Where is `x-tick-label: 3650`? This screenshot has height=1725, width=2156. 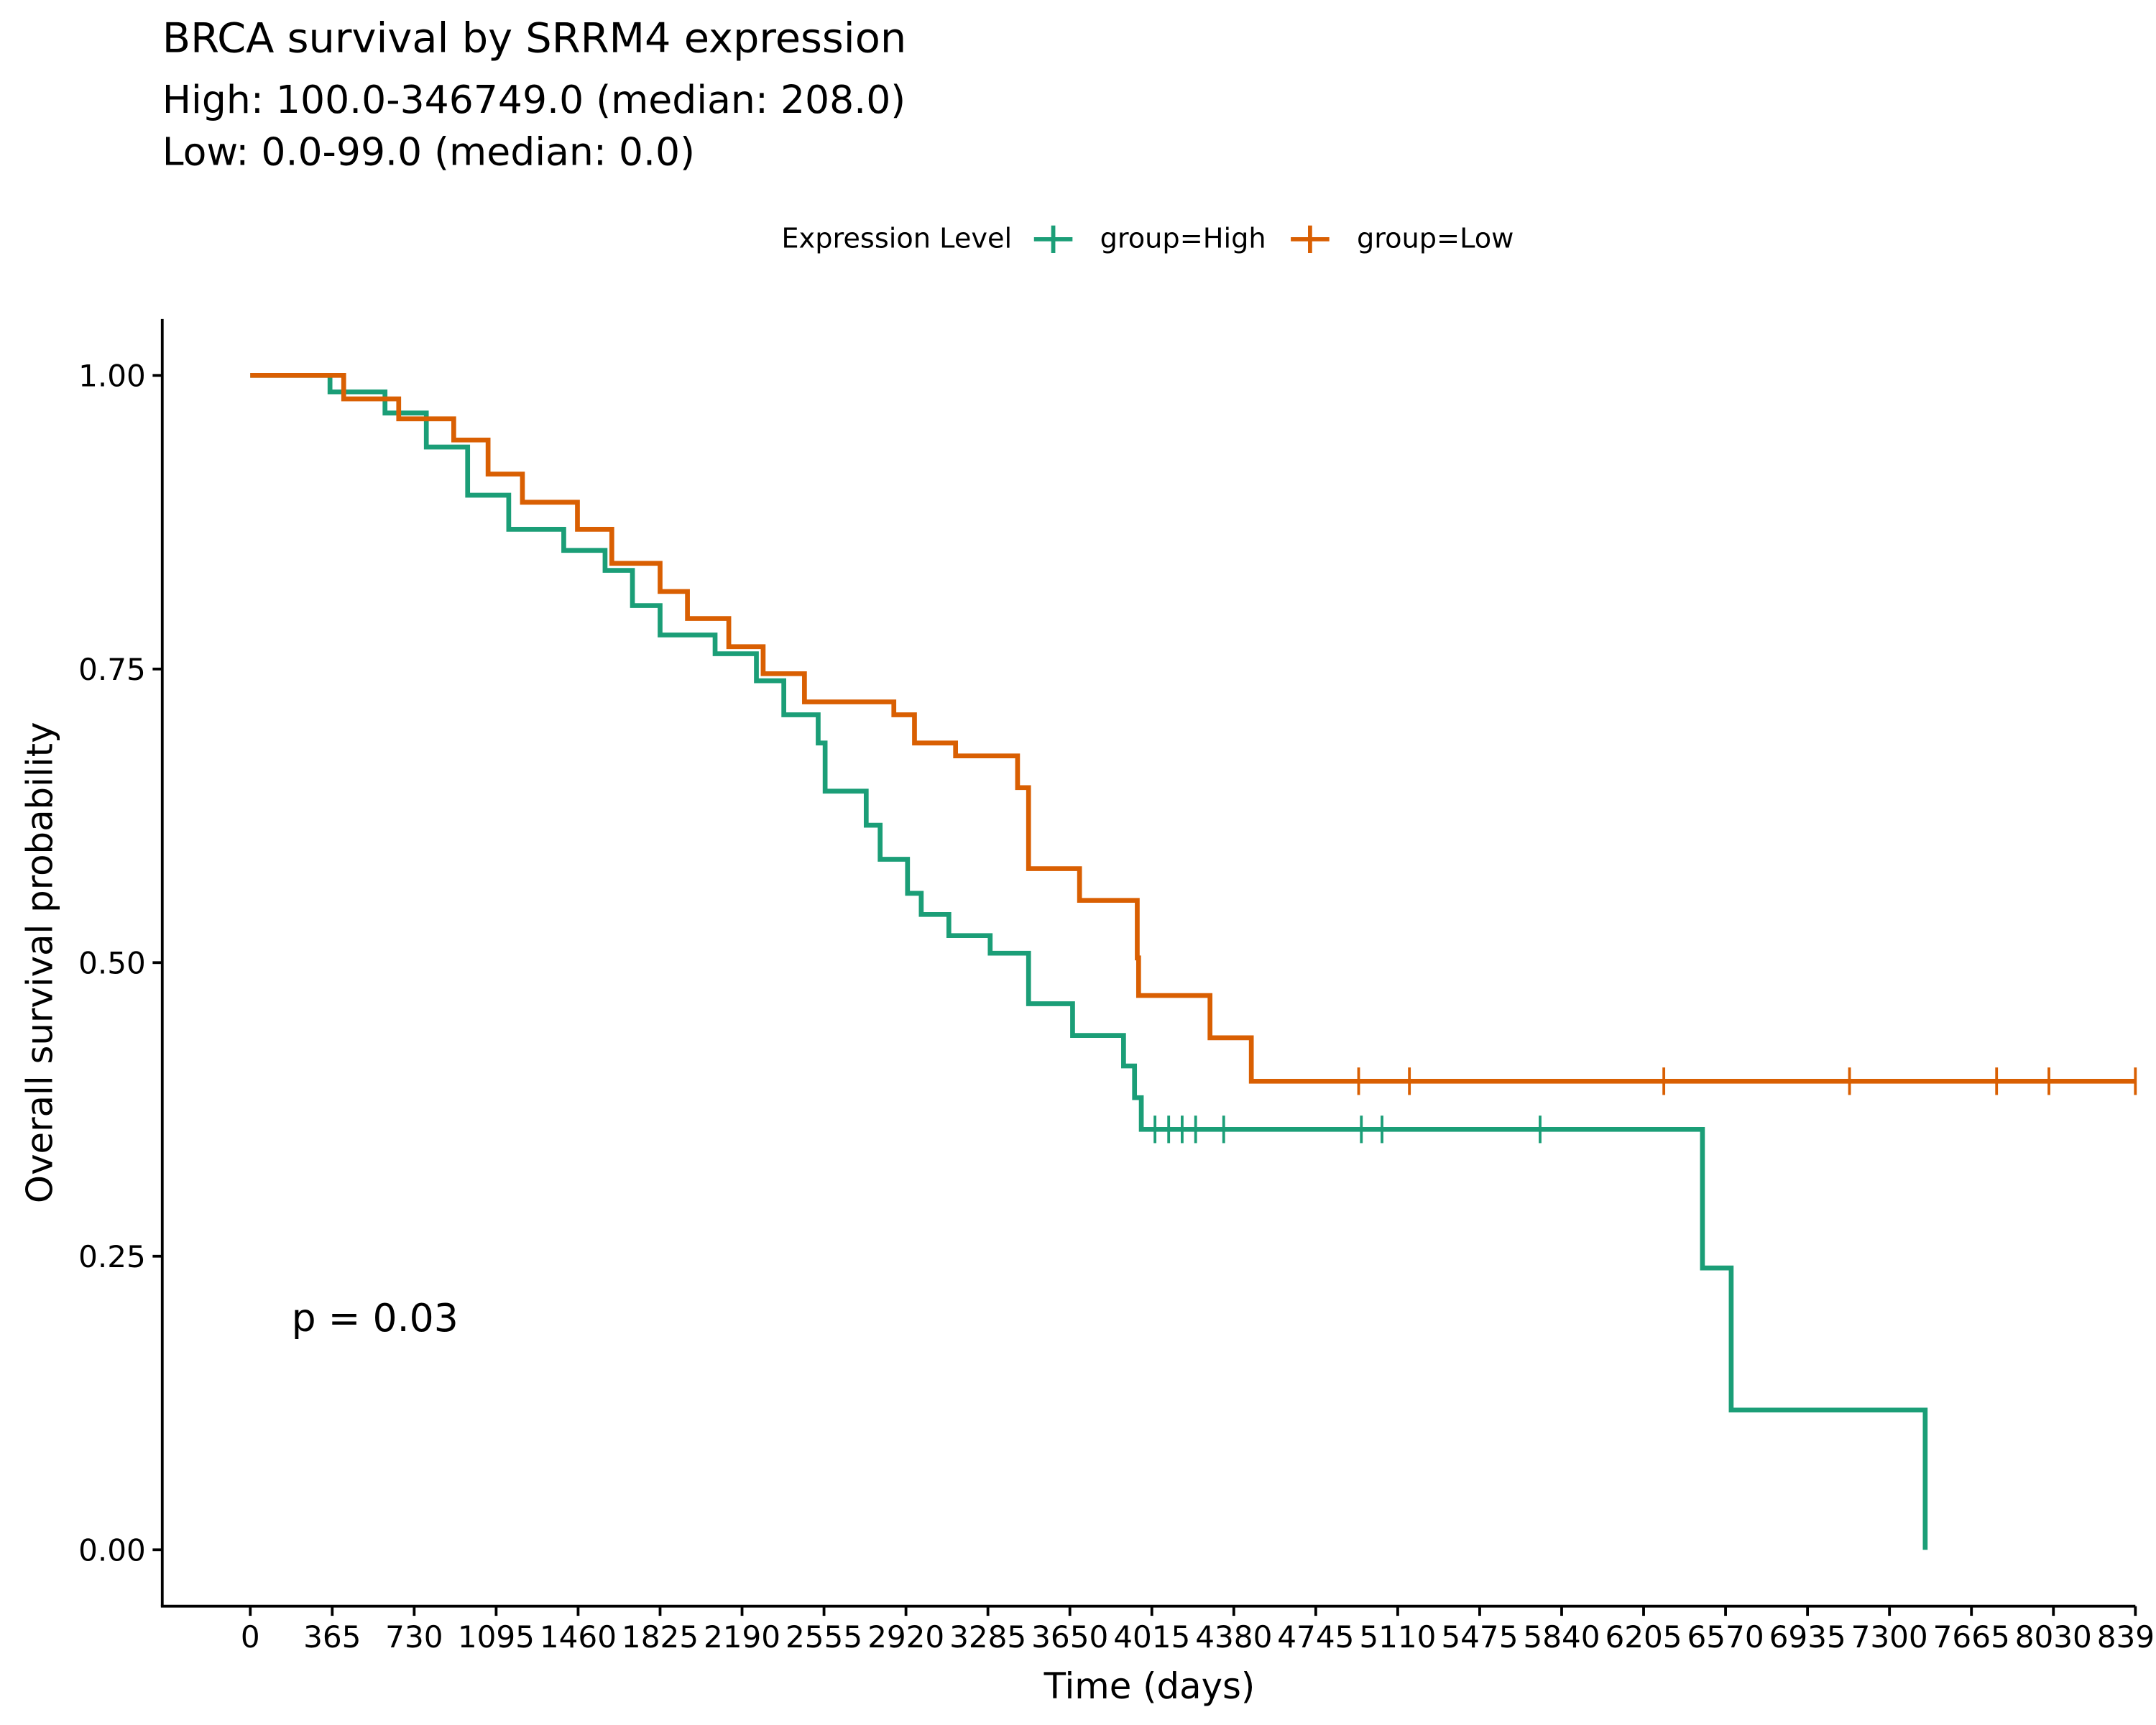 x-tick-label: 3650 is located at coordinates (1069, 1637).